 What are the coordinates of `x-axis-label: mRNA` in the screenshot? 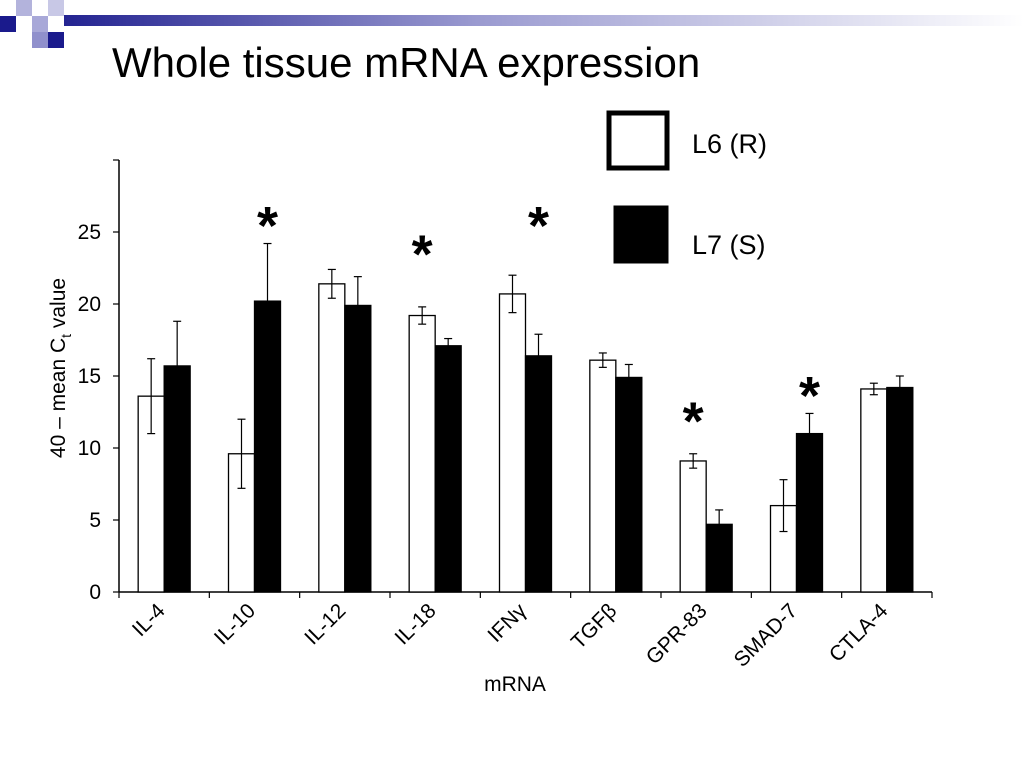 It's located at (515, 684).